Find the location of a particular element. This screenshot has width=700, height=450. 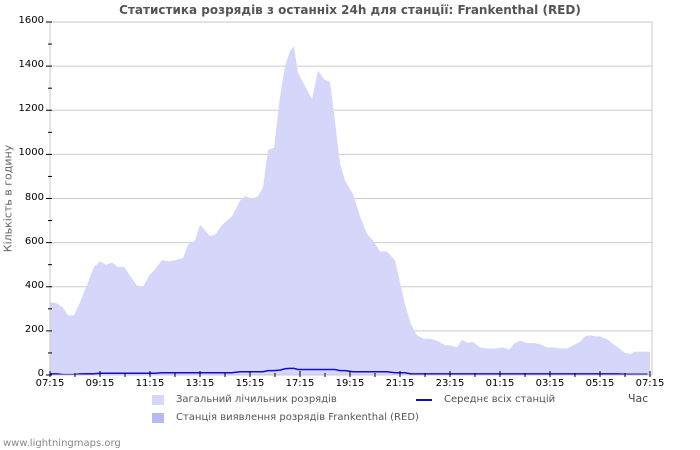

legend-label-average: Середнє всіх станцій is located at coordinates (500, 399).